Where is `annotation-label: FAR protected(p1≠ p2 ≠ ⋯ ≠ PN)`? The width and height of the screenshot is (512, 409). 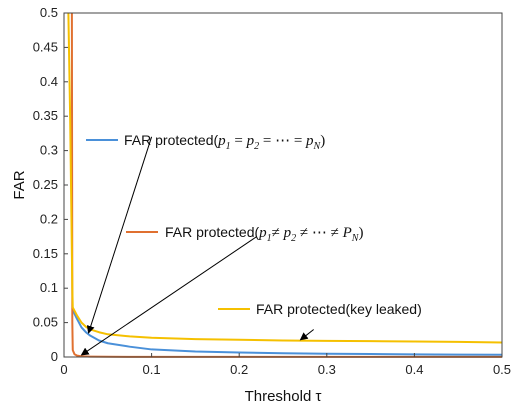
annotation-label: FAR protected(p1≠ p2 ≠ ⋯ ≠ PN) is located at coordinates (264, 234).